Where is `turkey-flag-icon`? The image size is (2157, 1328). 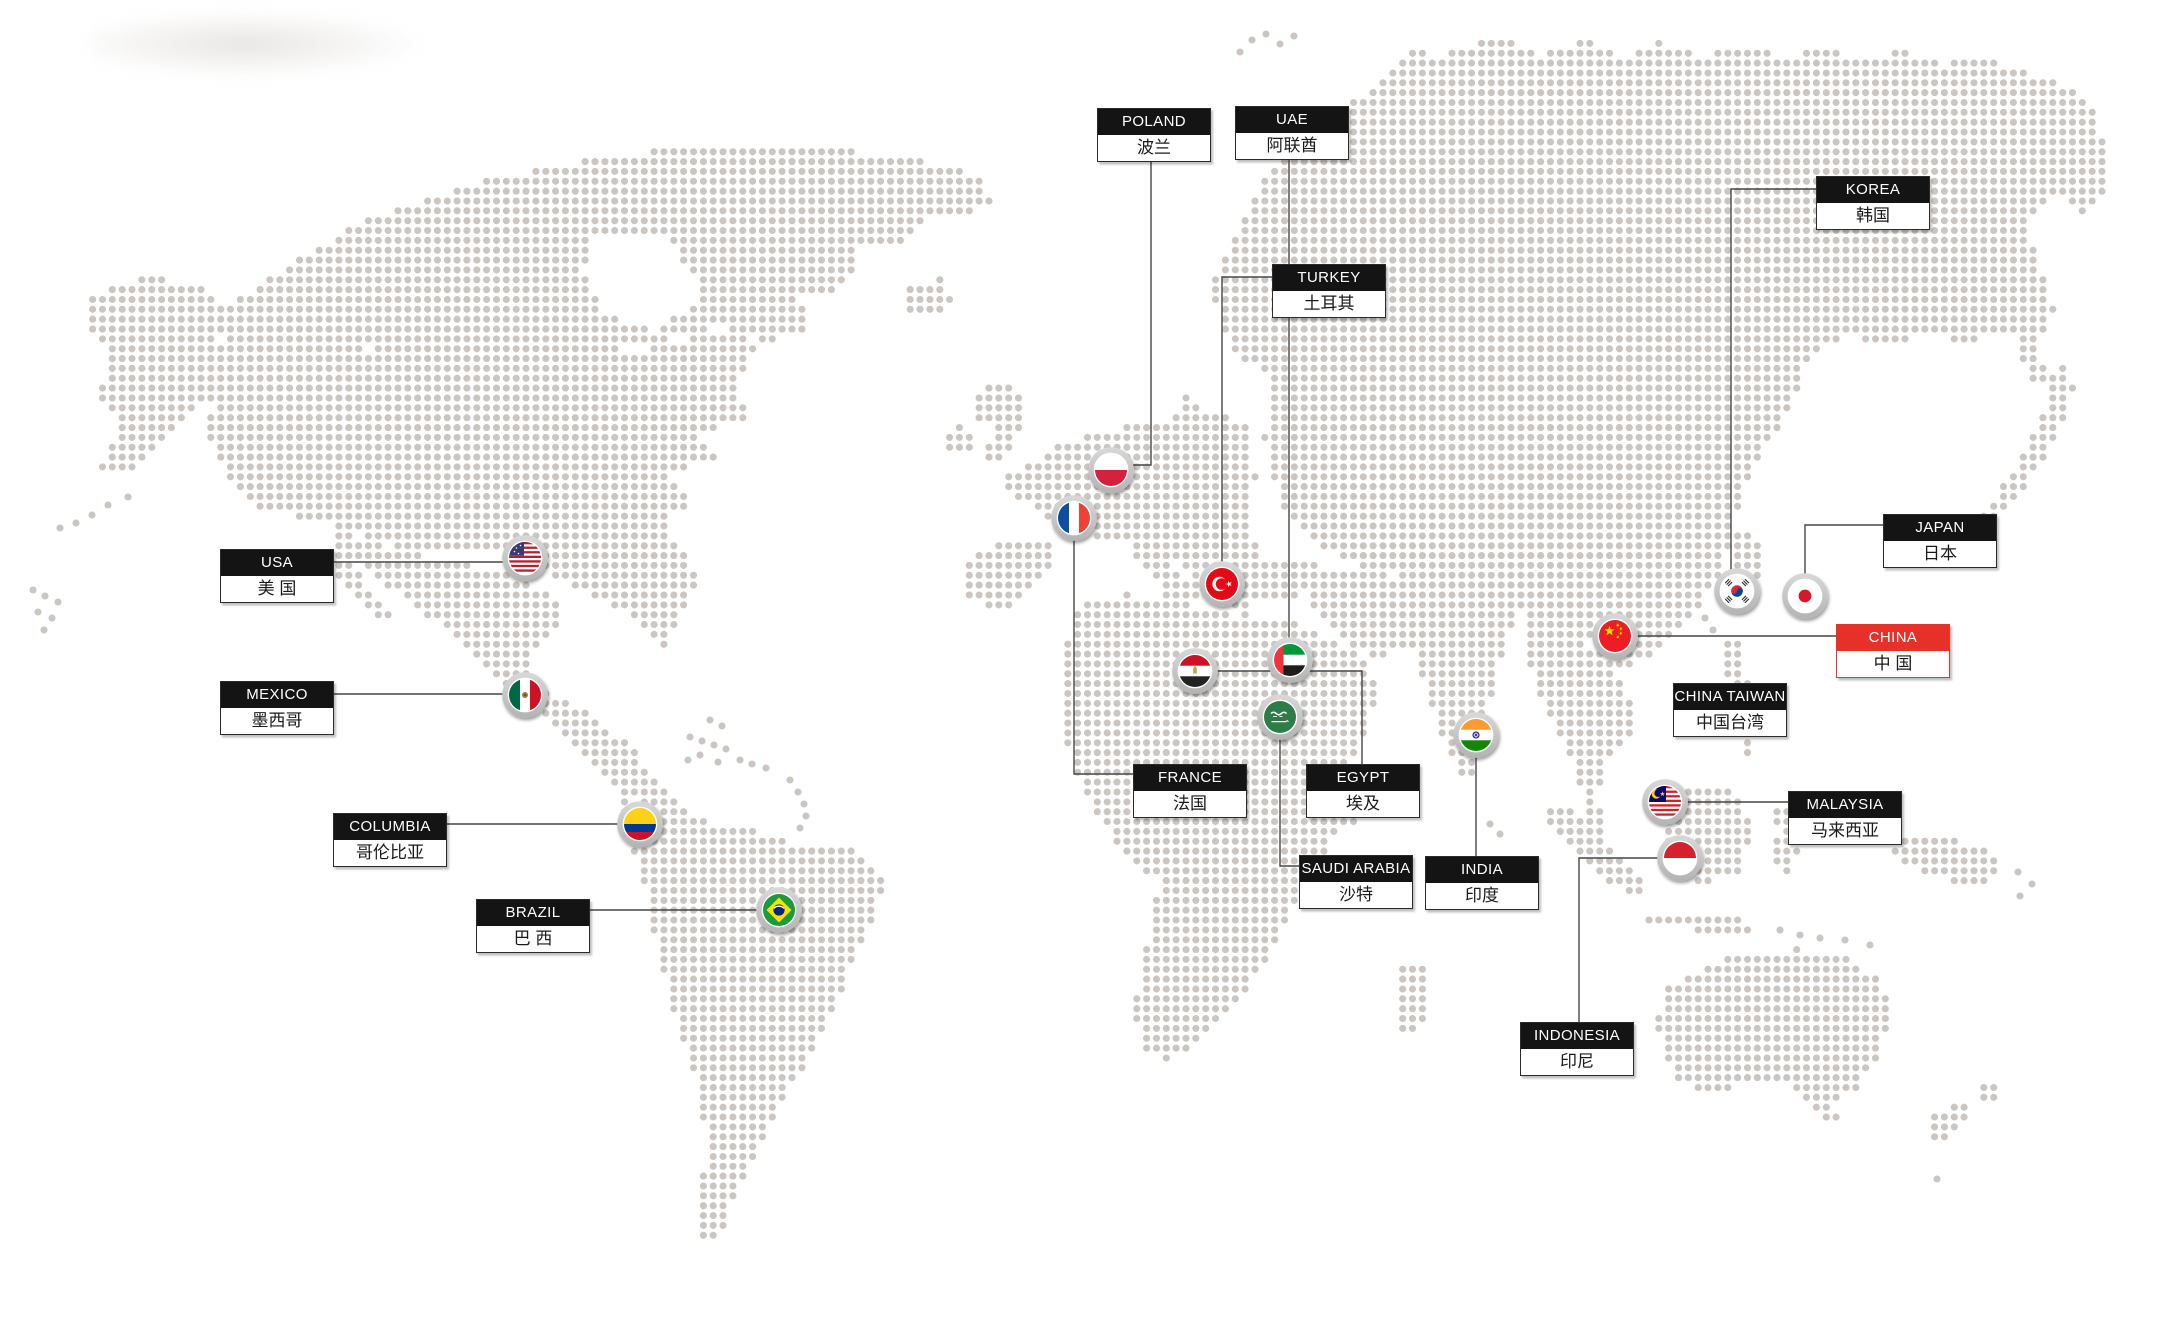 turkey-flag-icon is located at coordinates (1222, 584).